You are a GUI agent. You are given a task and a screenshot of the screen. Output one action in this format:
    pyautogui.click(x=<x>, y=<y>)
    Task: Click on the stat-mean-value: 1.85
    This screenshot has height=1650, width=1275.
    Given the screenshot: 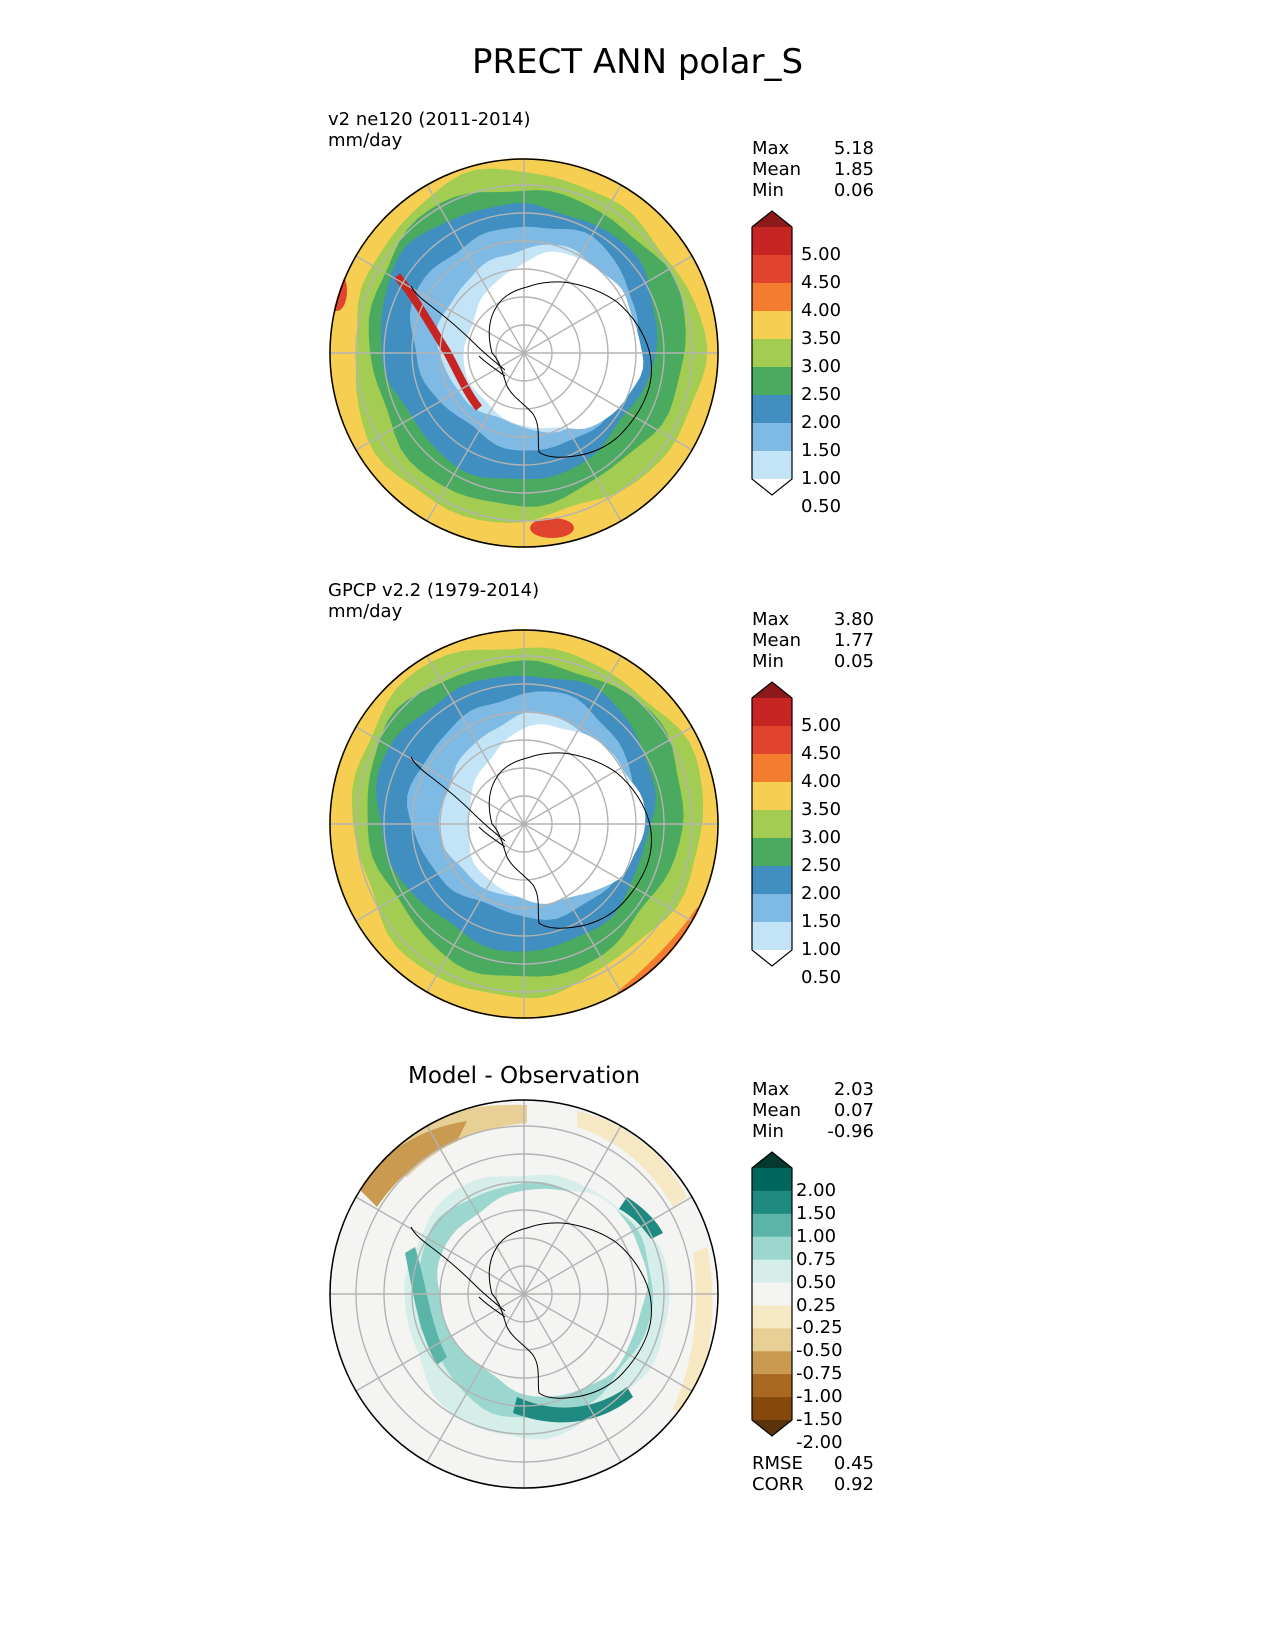 What is the action you would take?
    pyautogui.click(x=853, y=169)
    